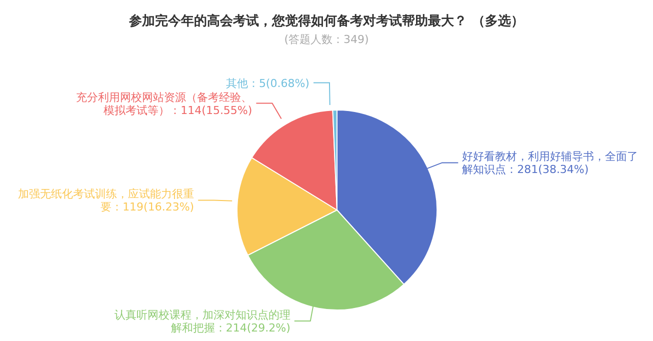 The height and width of the screenshot is (341, 653). Describe the element at coordinates (326, 39) in the screenshot. I see `chart-subtitle: (答题人数：349)` at that location.